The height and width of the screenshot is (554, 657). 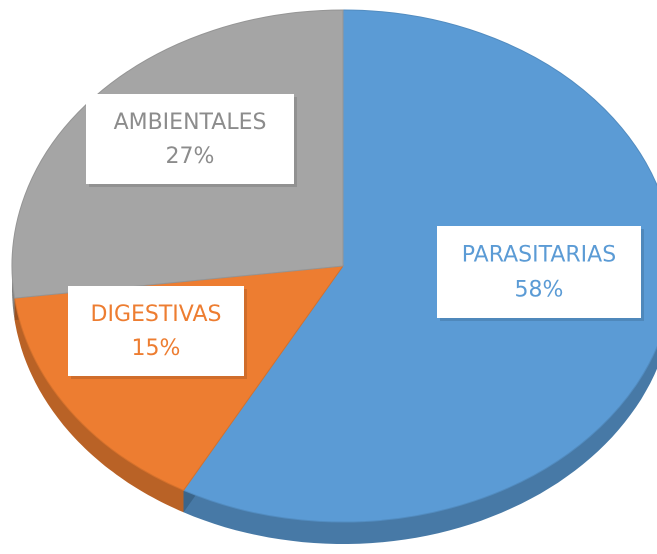 I want to click on value-label: 15%, so click(x=156, y=348).